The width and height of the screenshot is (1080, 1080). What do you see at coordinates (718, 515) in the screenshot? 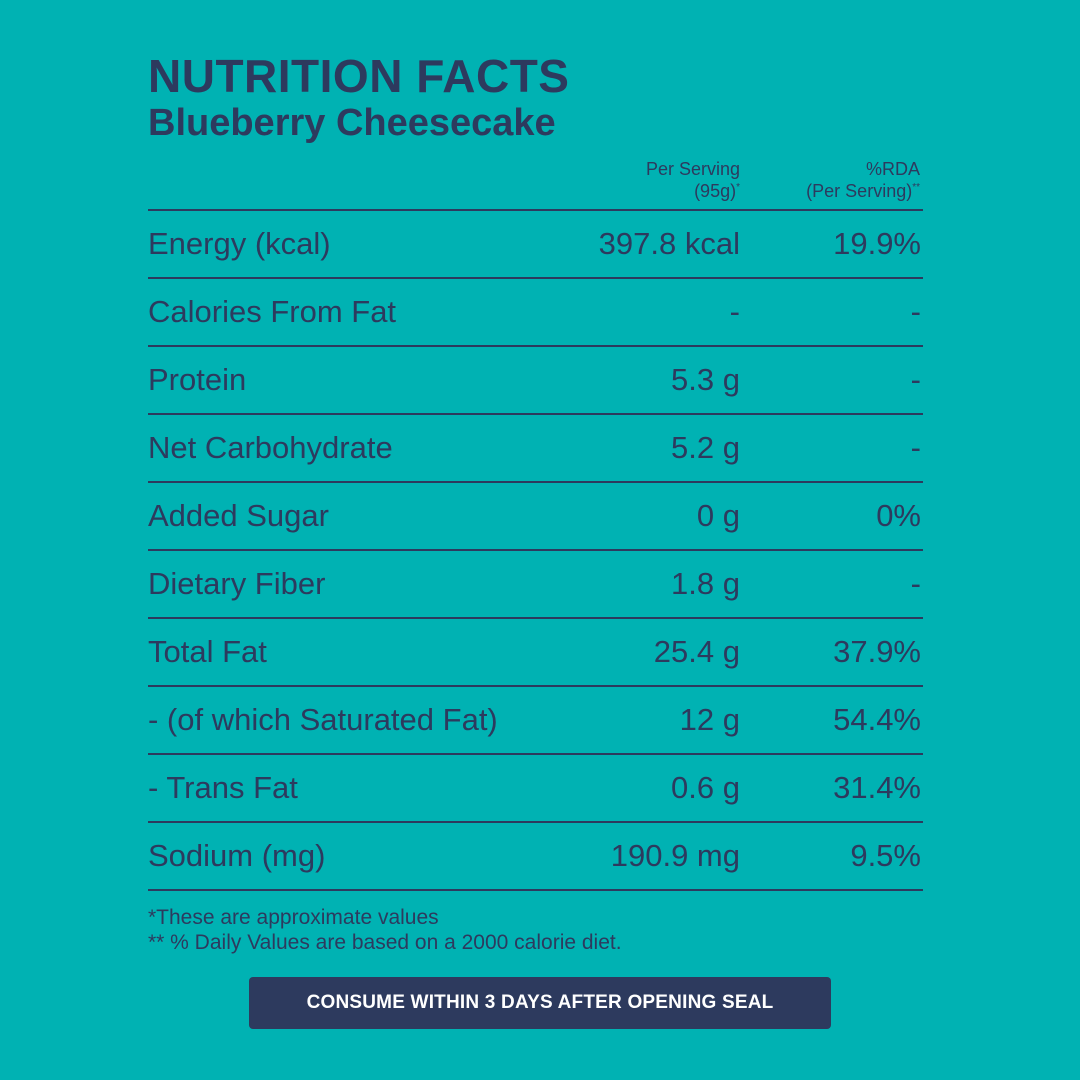
I see `nutrient-value: 0 g` at bounding box center [718, 515].